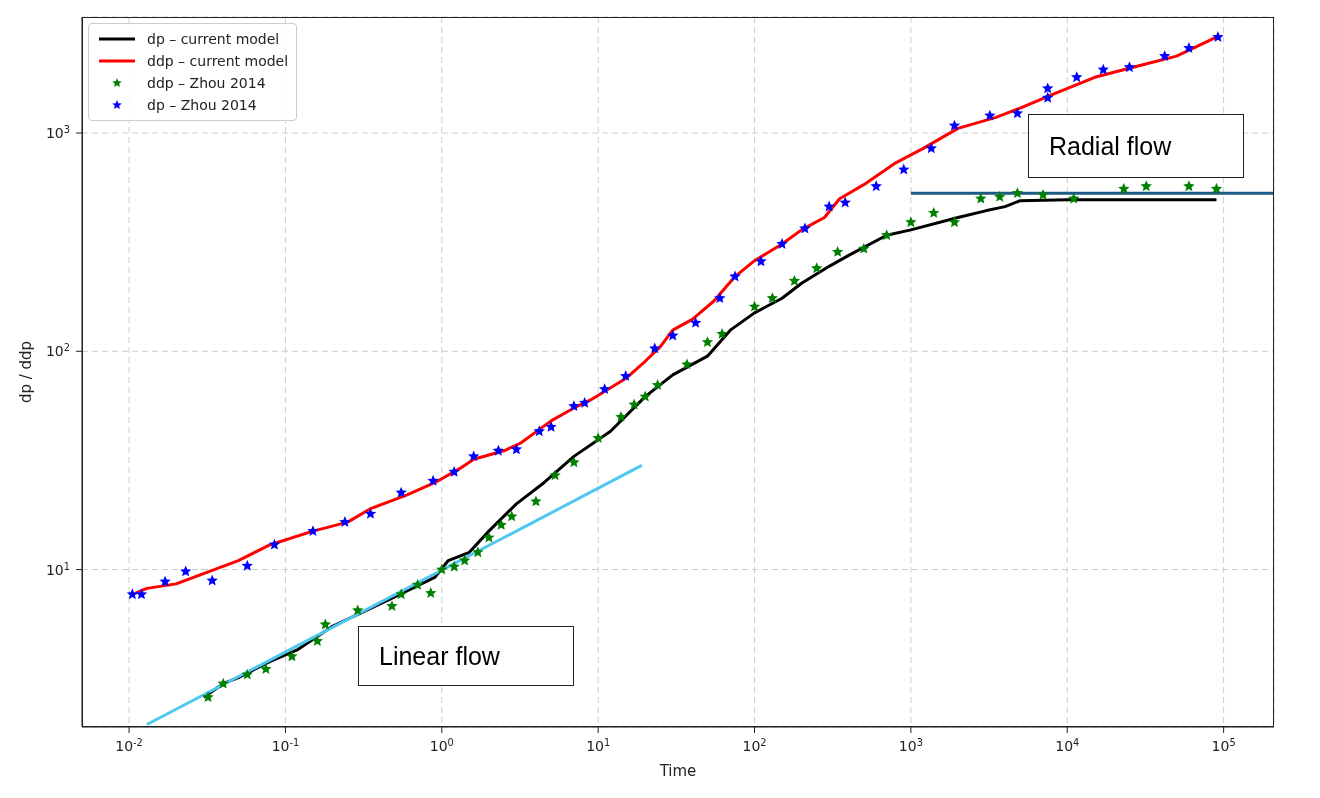  What do you see at coordinates (910, 745) in the screenshot?
I see `x-tick-label: 10$^{3}$` at bounding box center [910, 745].